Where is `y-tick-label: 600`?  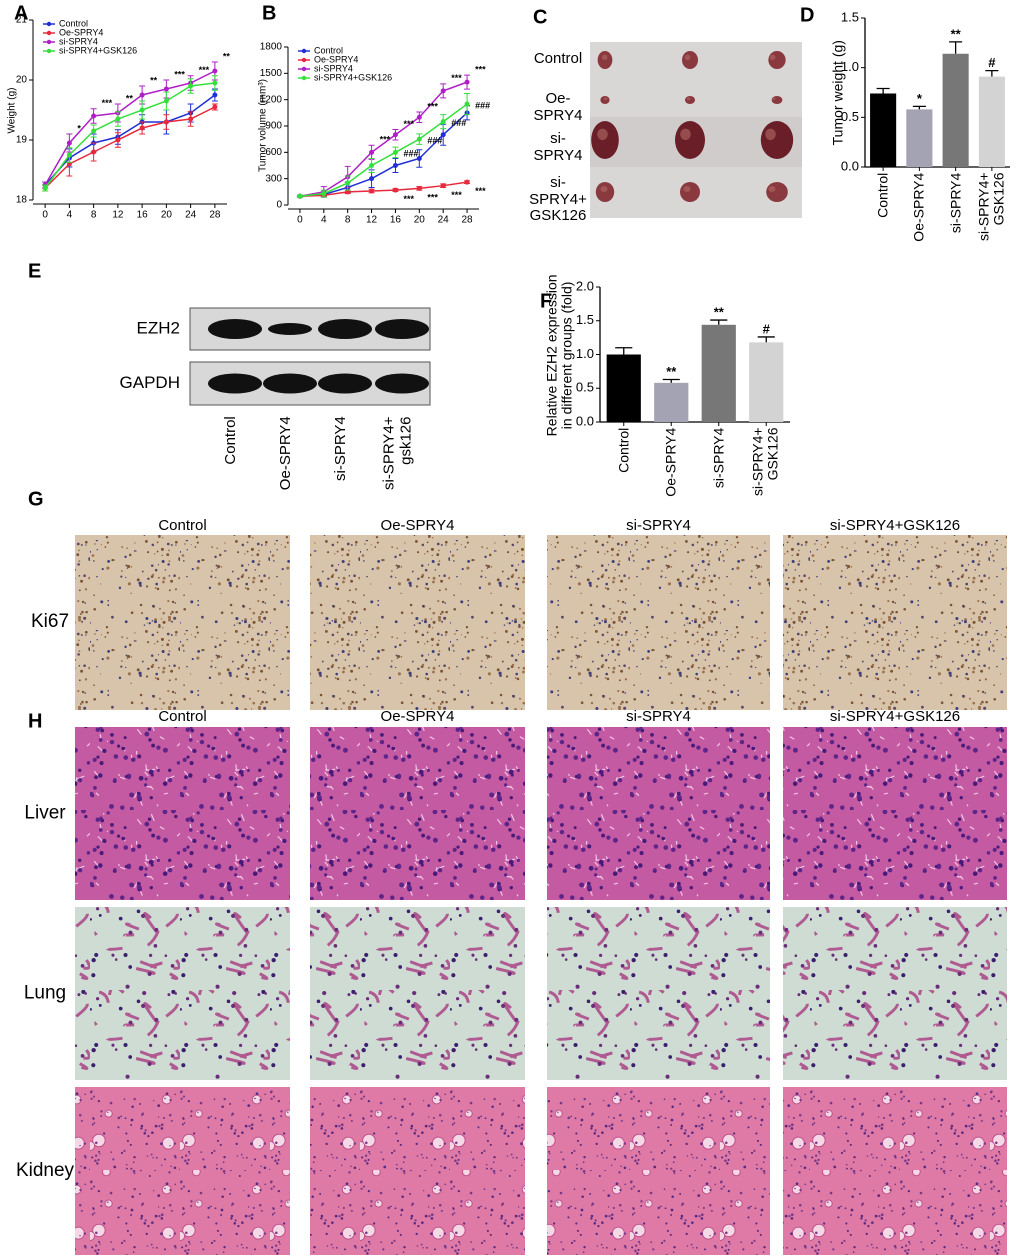 y-tick-label: 600 is located at coordinates (273, 152).